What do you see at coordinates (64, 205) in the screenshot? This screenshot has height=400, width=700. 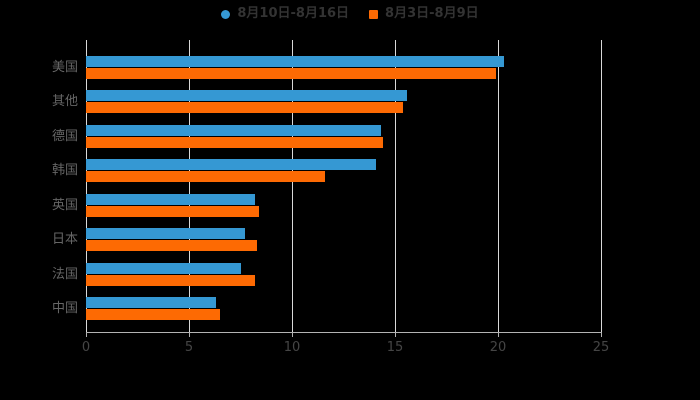 I see `category-label: 英国` at bounding box center [64, 205].